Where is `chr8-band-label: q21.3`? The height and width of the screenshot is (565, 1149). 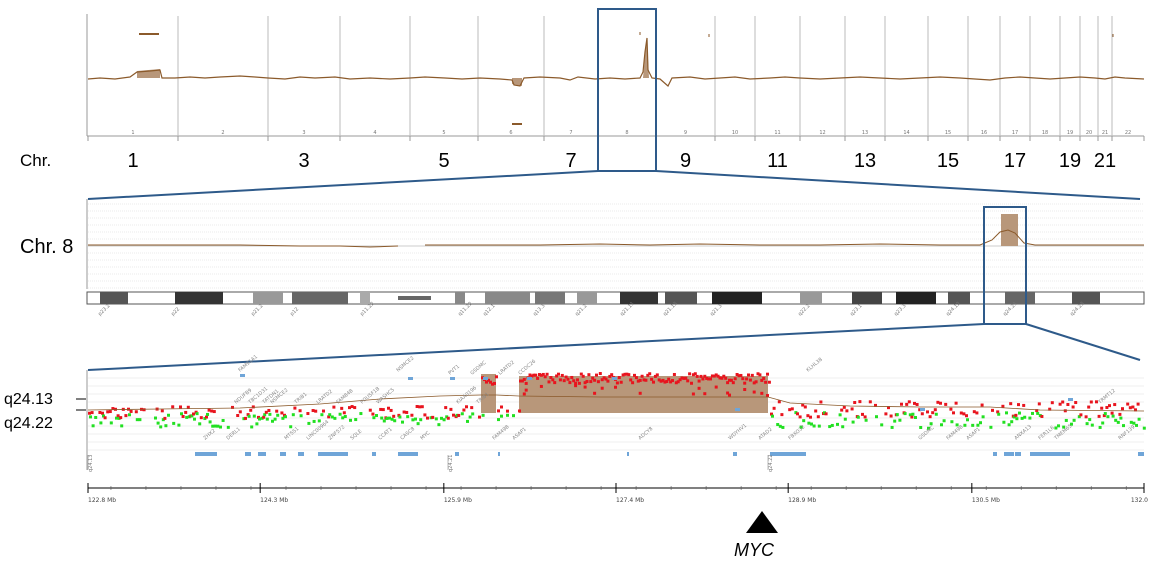 chr8-band-label: q21.3 is located at coordinates (716, 310).